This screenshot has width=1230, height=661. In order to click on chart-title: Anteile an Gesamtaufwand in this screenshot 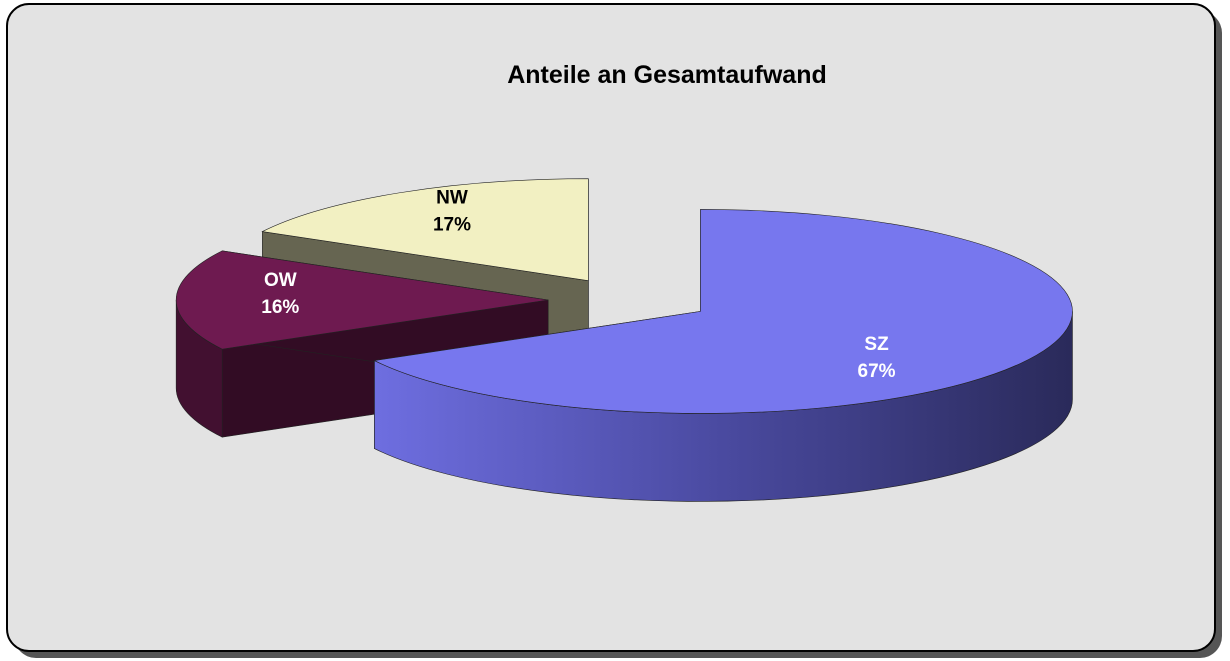, I will do `click(667, 75)`.